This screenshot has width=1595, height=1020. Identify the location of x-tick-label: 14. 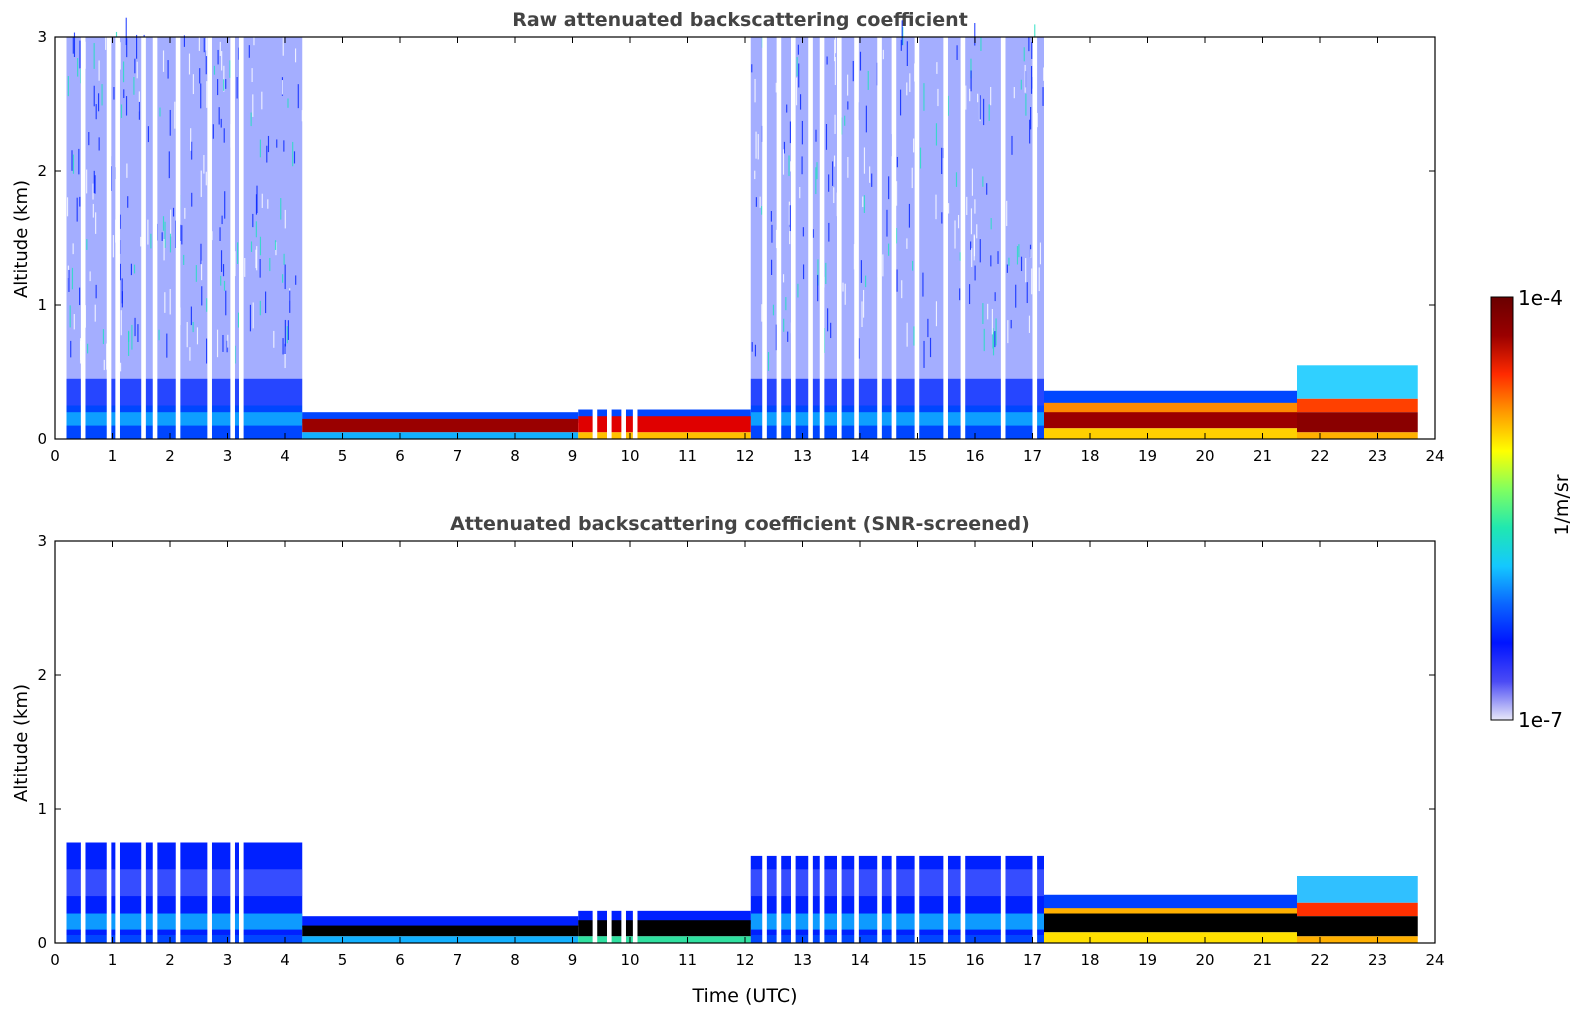
(859, 960).